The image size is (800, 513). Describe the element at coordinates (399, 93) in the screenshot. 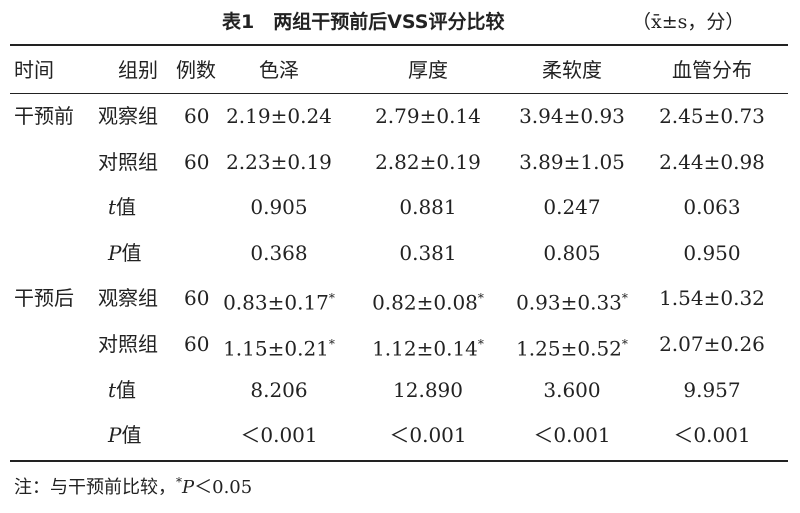

I see `header-rule` at that location.